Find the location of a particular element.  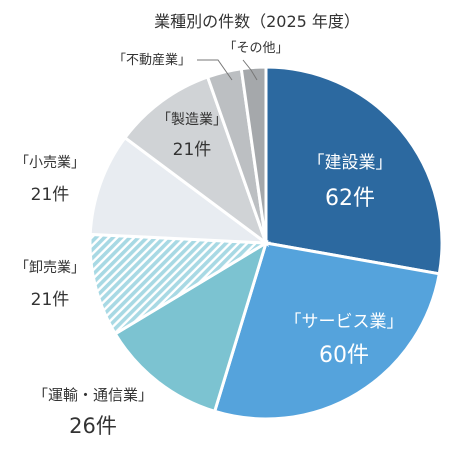

slice-value-label: 60件 is located at coordinates (344, 355).